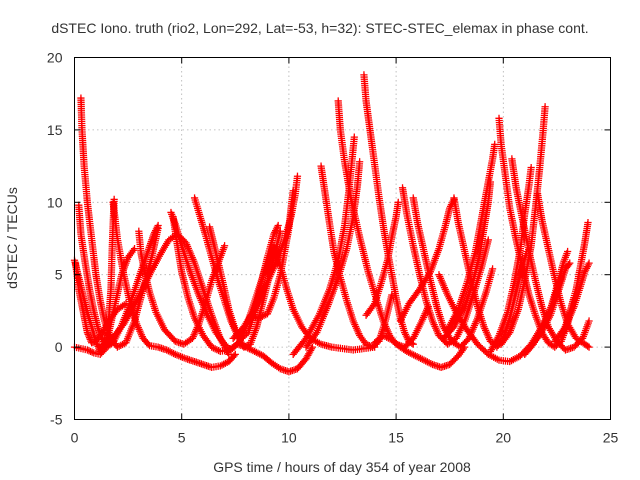 This screenshot has height=480, width=640. Describe the element at coordinates (396, 438) in the screenshot. I see `x-tick-label: 15` at that location.